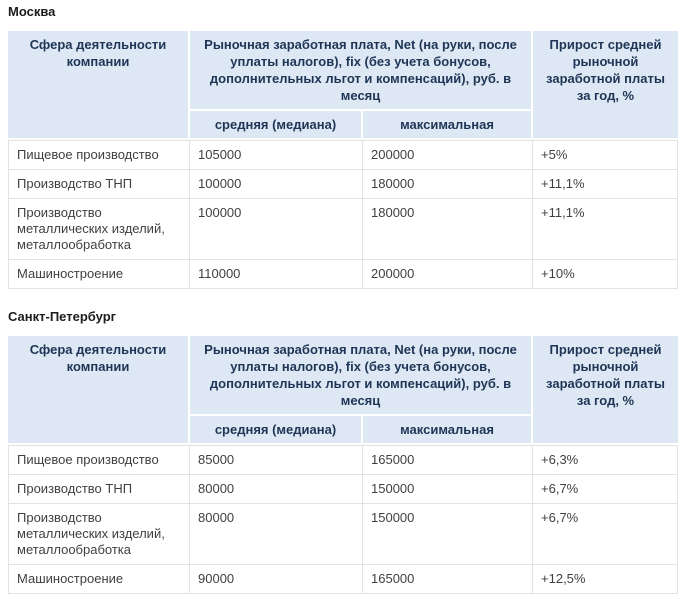  What do you see at coordinates (606, 459) in the screenshot?
I see `cell-growth: +6,3%` at bounding box center [606, 459].